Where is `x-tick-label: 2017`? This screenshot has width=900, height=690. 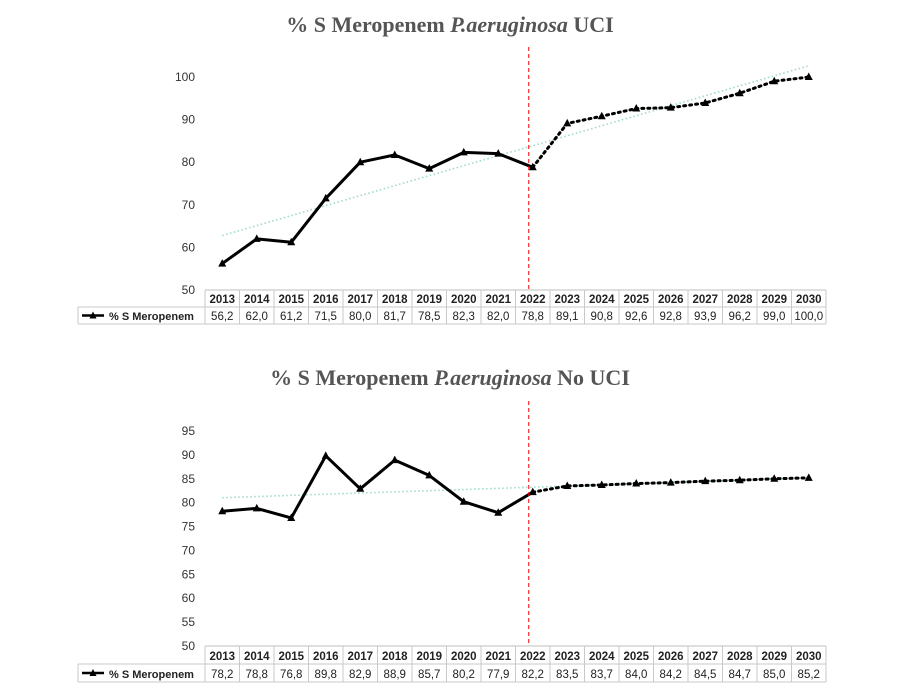
x-tick-label: 2017 is located at coordinates (360, 657).